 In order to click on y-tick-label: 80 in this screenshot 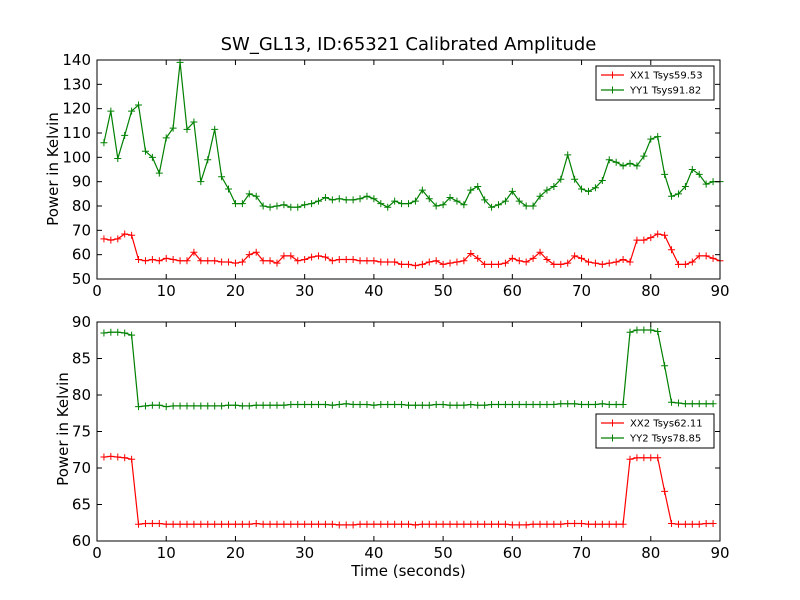, I will do `click(81, 206)`.